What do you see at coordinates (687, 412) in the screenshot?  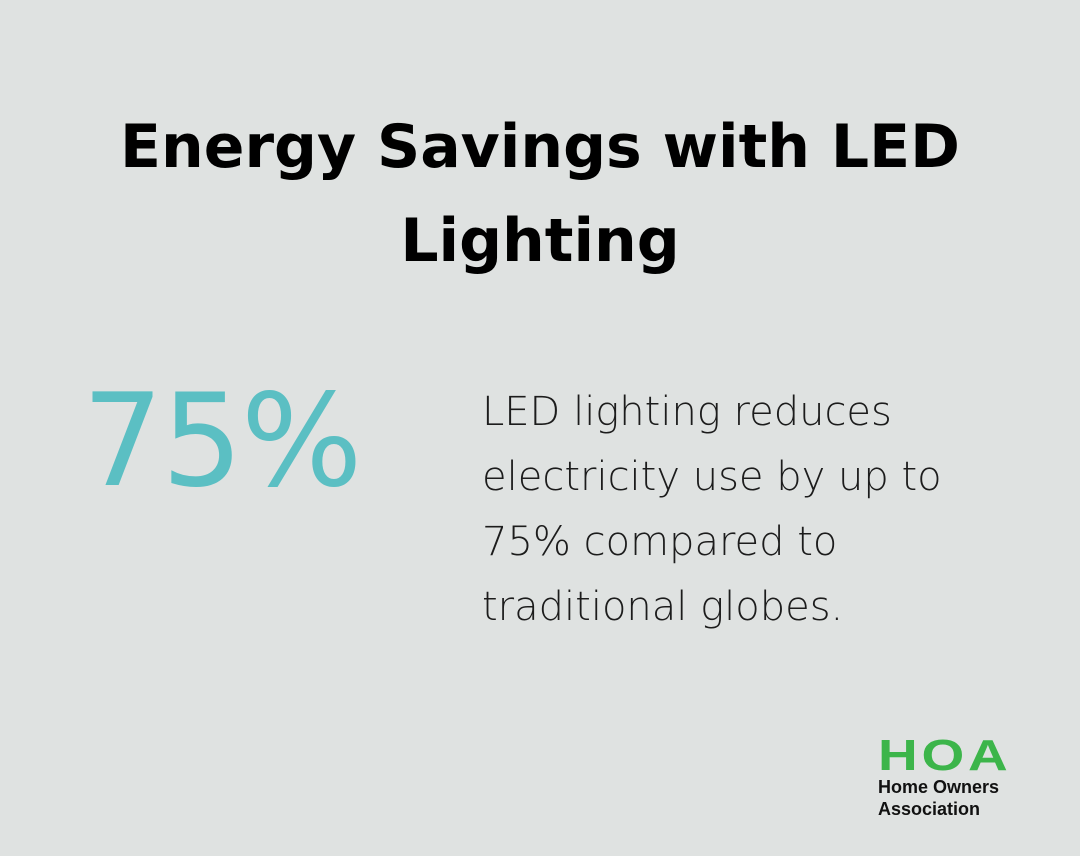 I see `stat-description-line: LED lighting reduces` at bounding box center [687, 412].